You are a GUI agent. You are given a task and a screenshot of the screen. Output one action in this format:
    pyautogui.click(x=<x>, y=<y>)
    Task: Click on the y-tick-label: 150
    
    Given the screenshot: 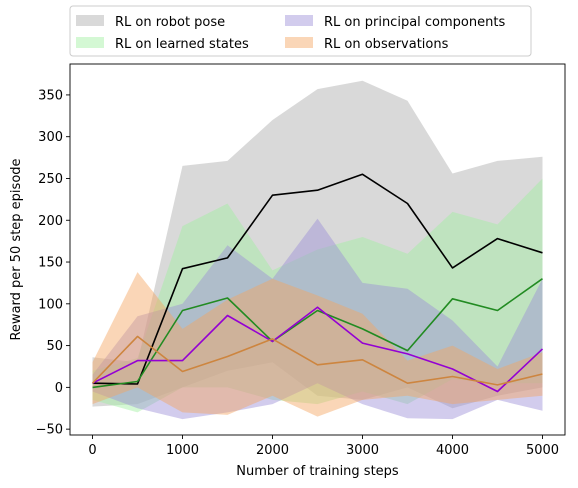 What is the action you would take?
    pyautogui.click(x=50, y=263)
    